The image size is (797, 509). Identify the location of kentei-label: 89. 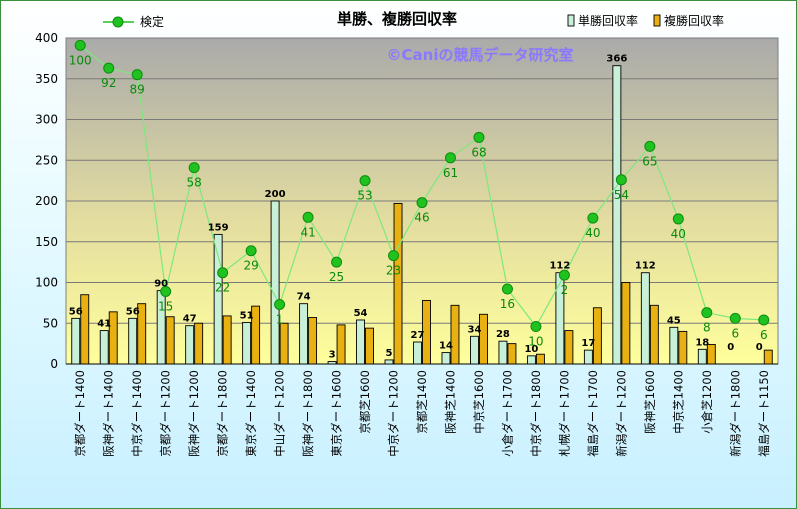
(137, 90).